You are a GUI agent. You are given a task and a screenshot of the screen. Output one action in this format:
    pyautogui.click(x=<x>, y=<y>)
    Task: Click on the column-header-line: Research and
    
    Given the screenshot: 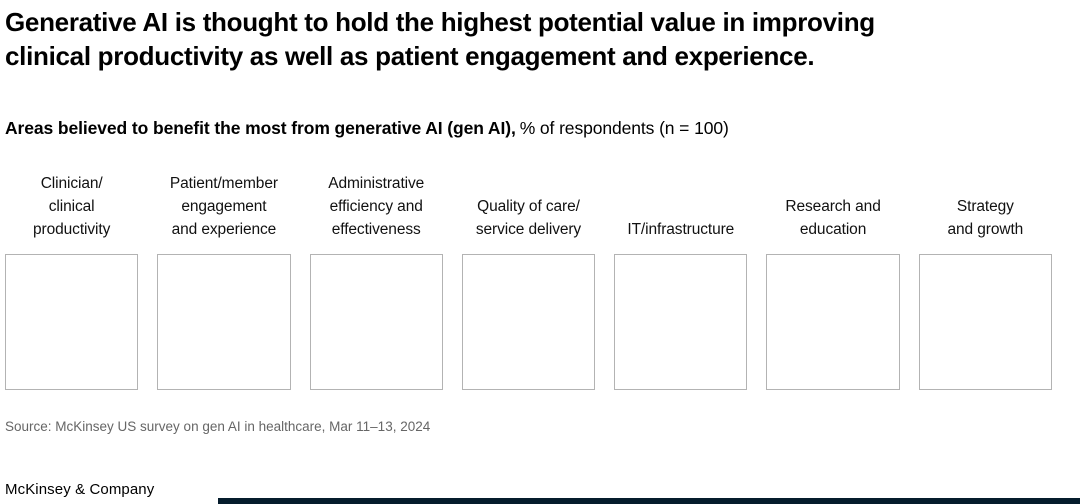 What is the action you would take?
    pyautogui.click(x=833, y=206)
    